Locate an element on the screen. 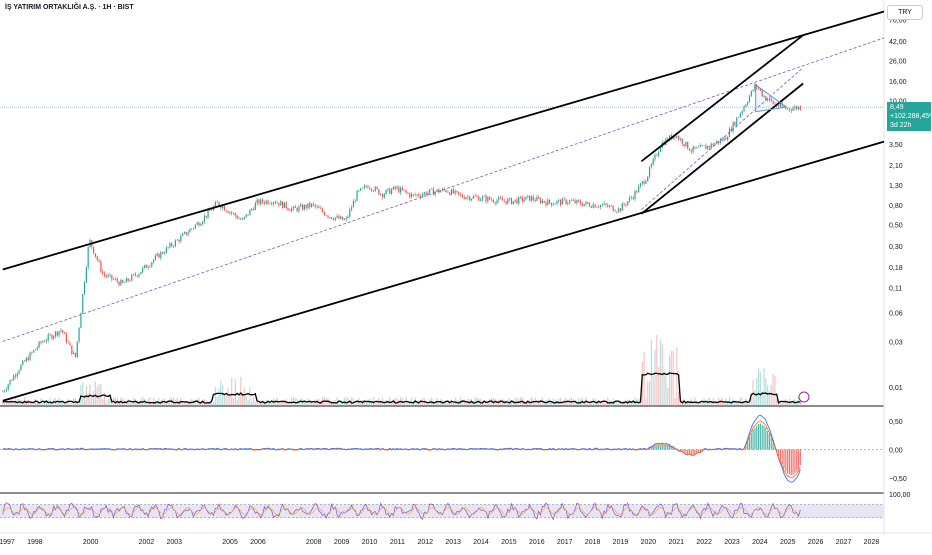 The image size is (932, 555). price-tick-label: 0,50 is located at coordinates (896, 226).